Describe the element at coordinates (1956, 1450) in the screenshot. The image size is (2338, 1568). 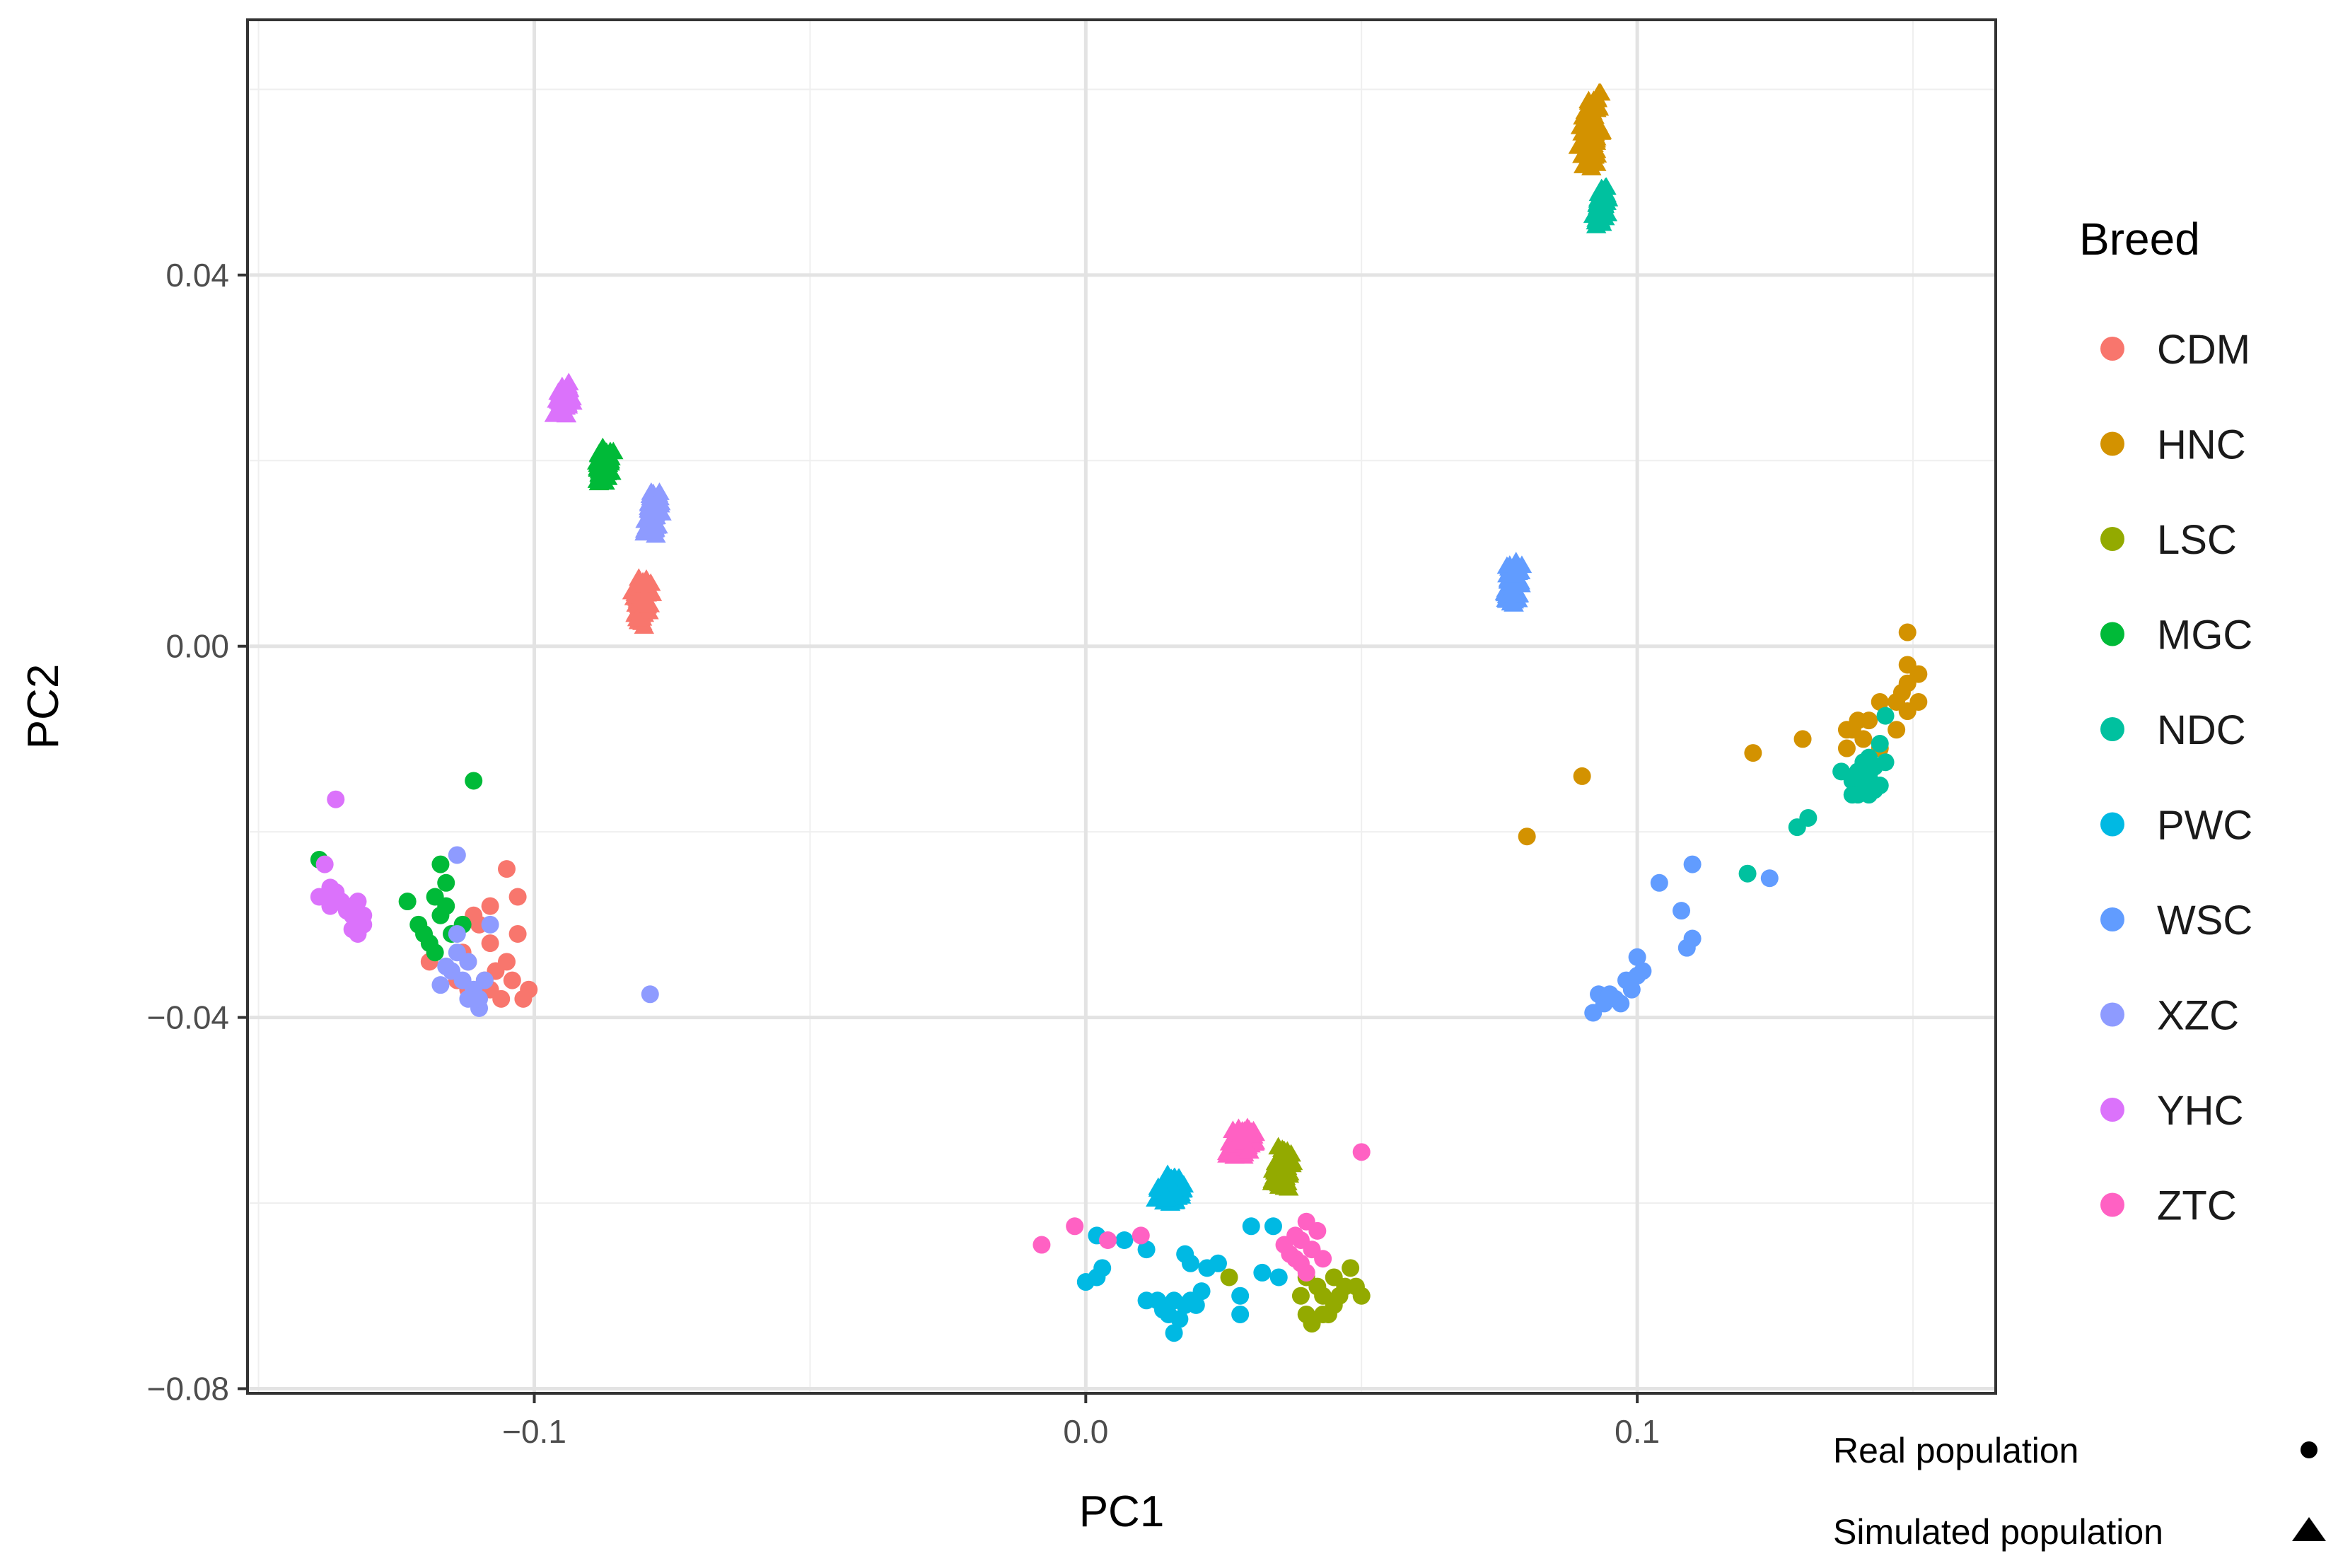
I see `shape-legend-label: Real population` at that location.